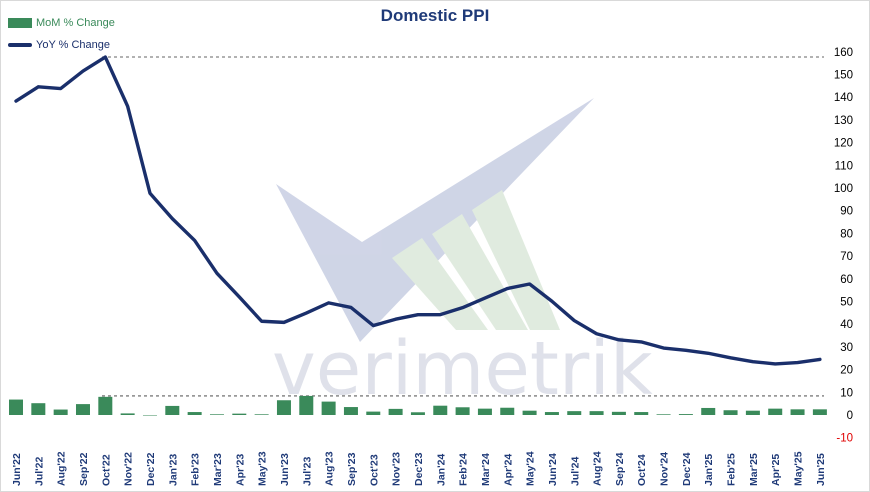 The width and height of the screenshot is (870, 492). What do you see at coordinates (240, 470) in the screenshot?
I see `x-tick-label: Apr'23` at bounding box center [240, 470].